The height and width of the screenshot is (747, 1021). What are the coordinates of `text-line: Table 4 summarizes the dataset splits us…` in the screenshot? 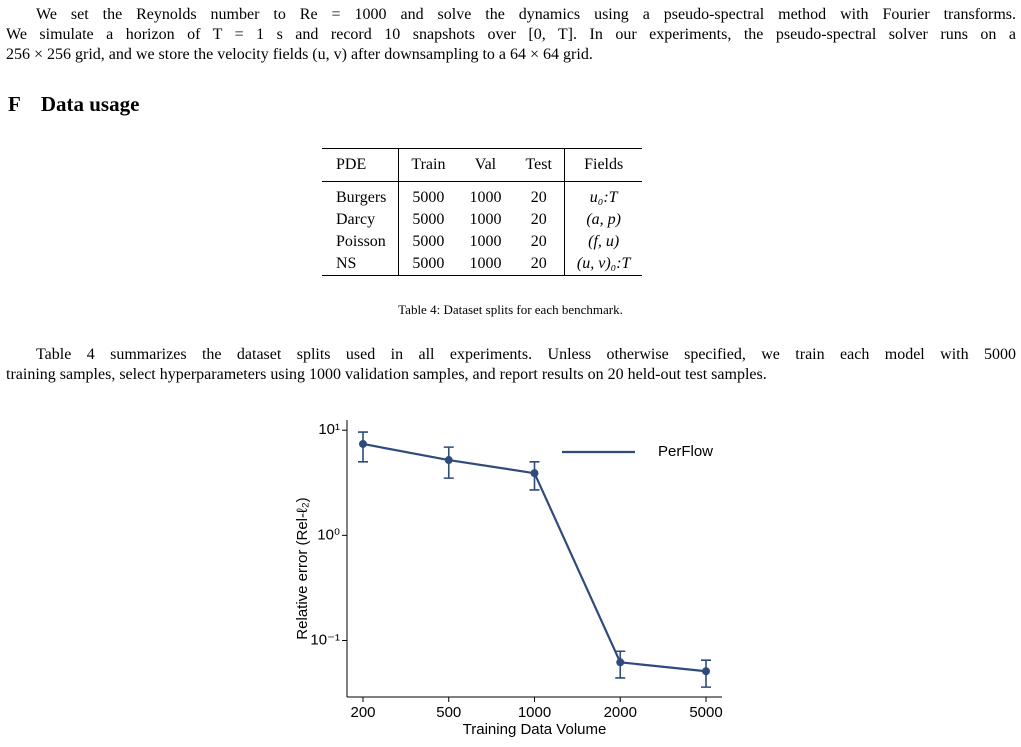 It's located at (526, 354).